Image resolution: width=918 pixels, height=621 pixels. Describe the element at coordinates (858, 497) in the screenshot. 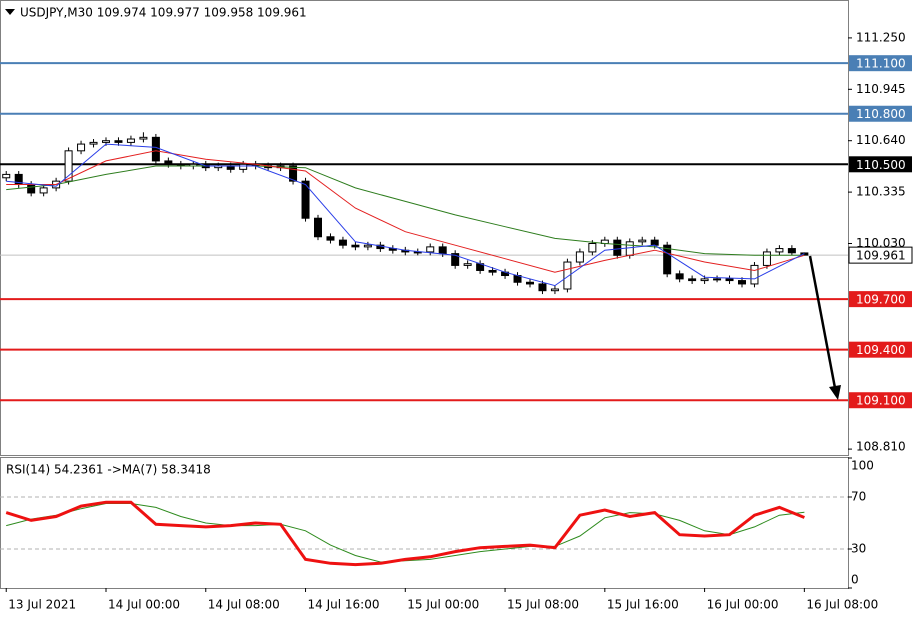

I see `y-tick-label: 70` at that location.